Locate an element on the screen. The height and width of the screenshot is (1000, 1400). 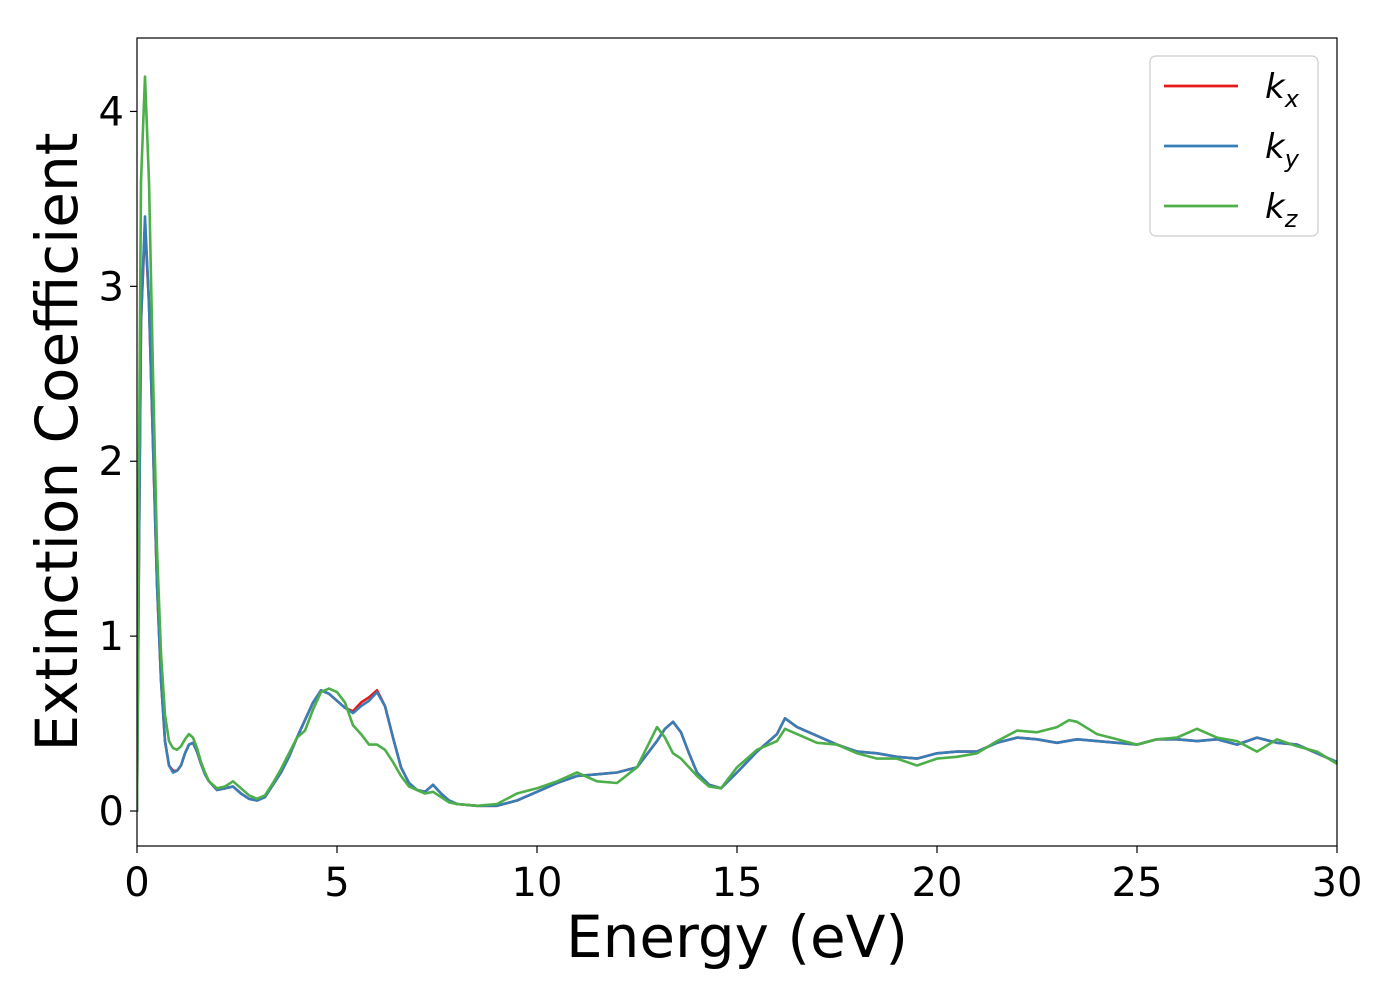
x-tick-label: 5 is located at coordinates (336, 883).